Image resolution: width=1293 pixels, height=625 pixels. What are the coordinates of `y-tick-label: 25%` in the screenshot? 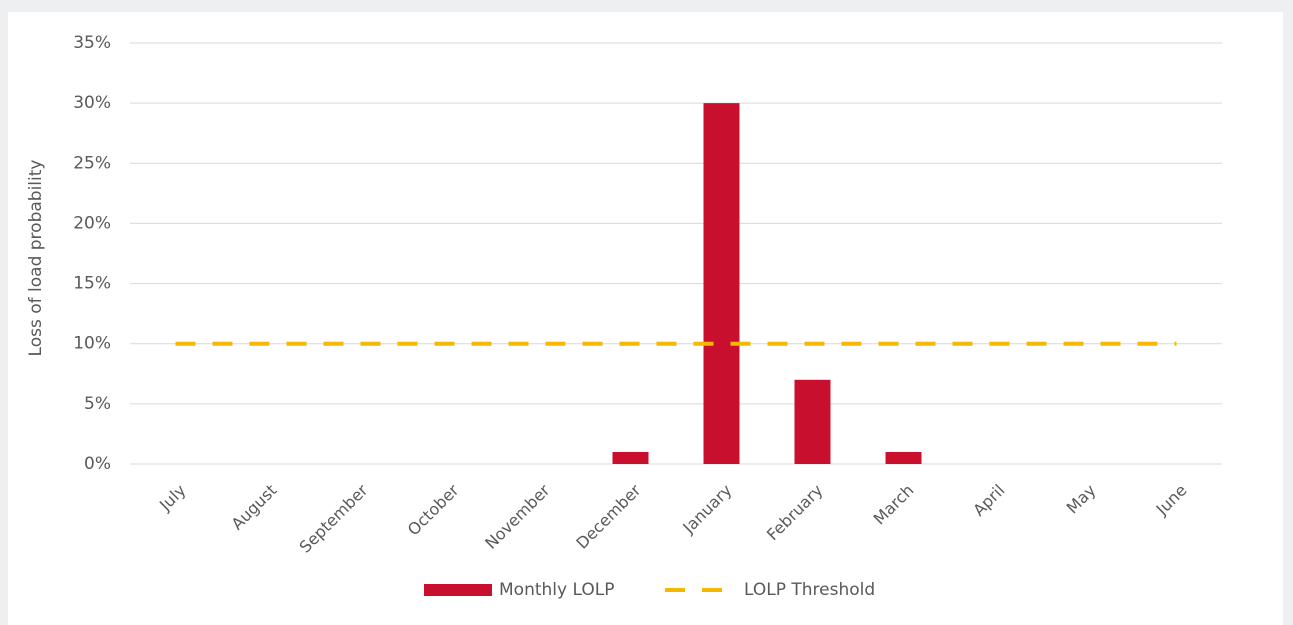 It's located at (92, 163).